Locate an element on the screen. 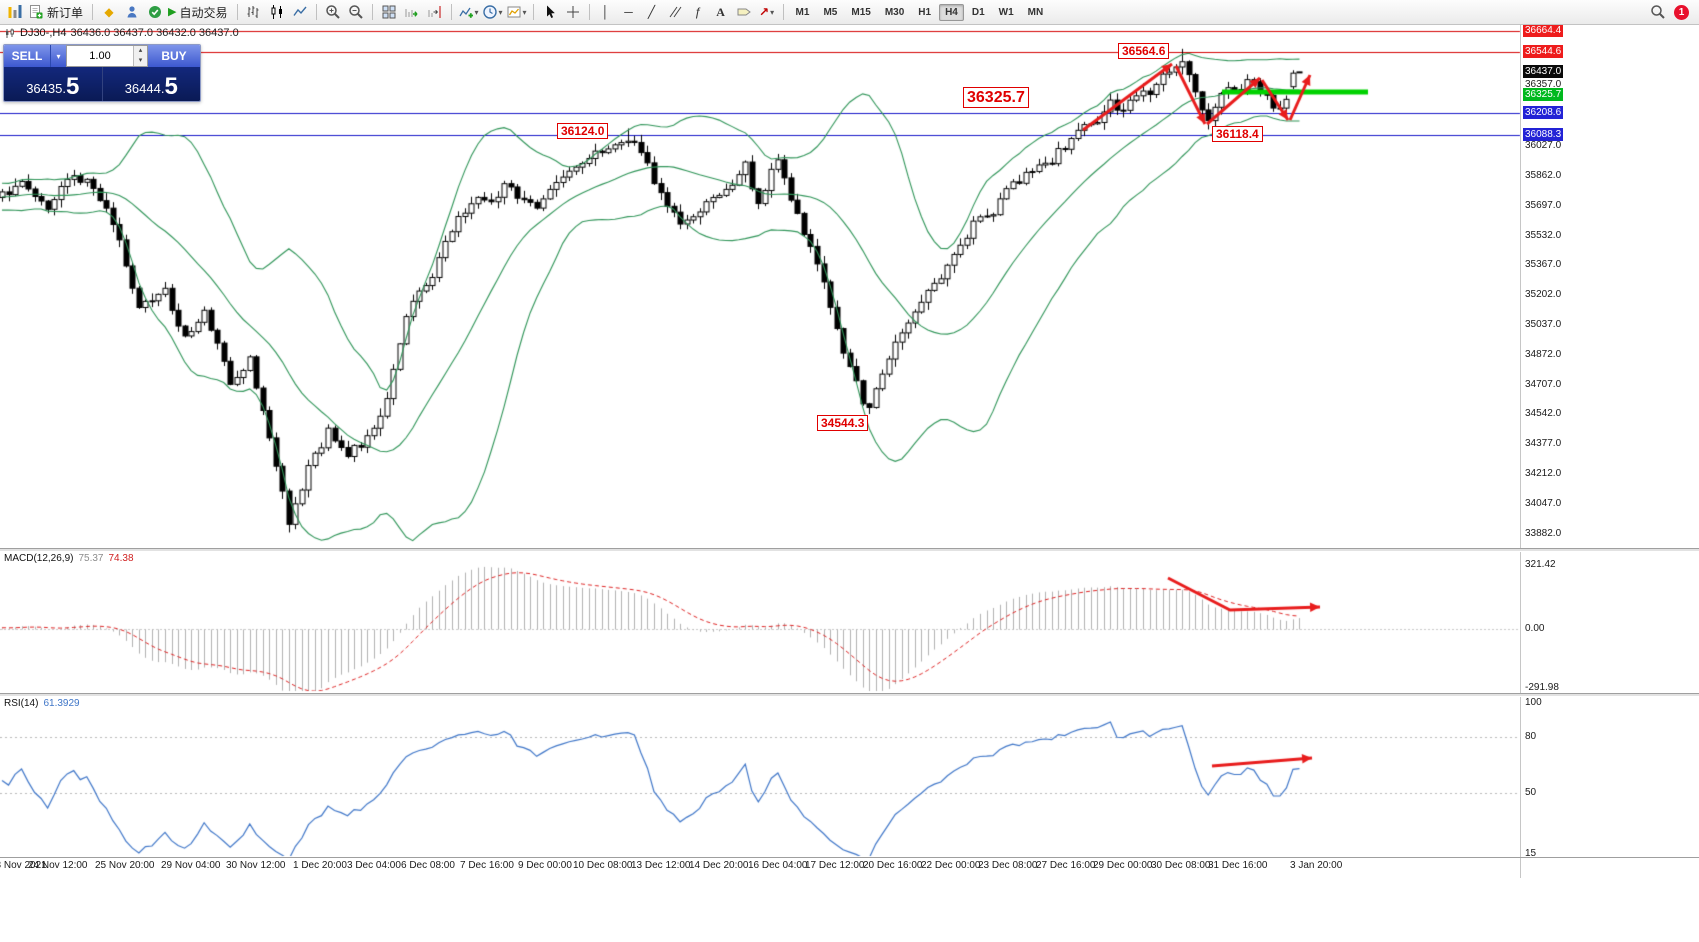 Image resolution: width=1699 pixels, height=942 pixels. toolbar: 新订单 ◆ ▶ 自动交易 is located at coordinates (849, 12).